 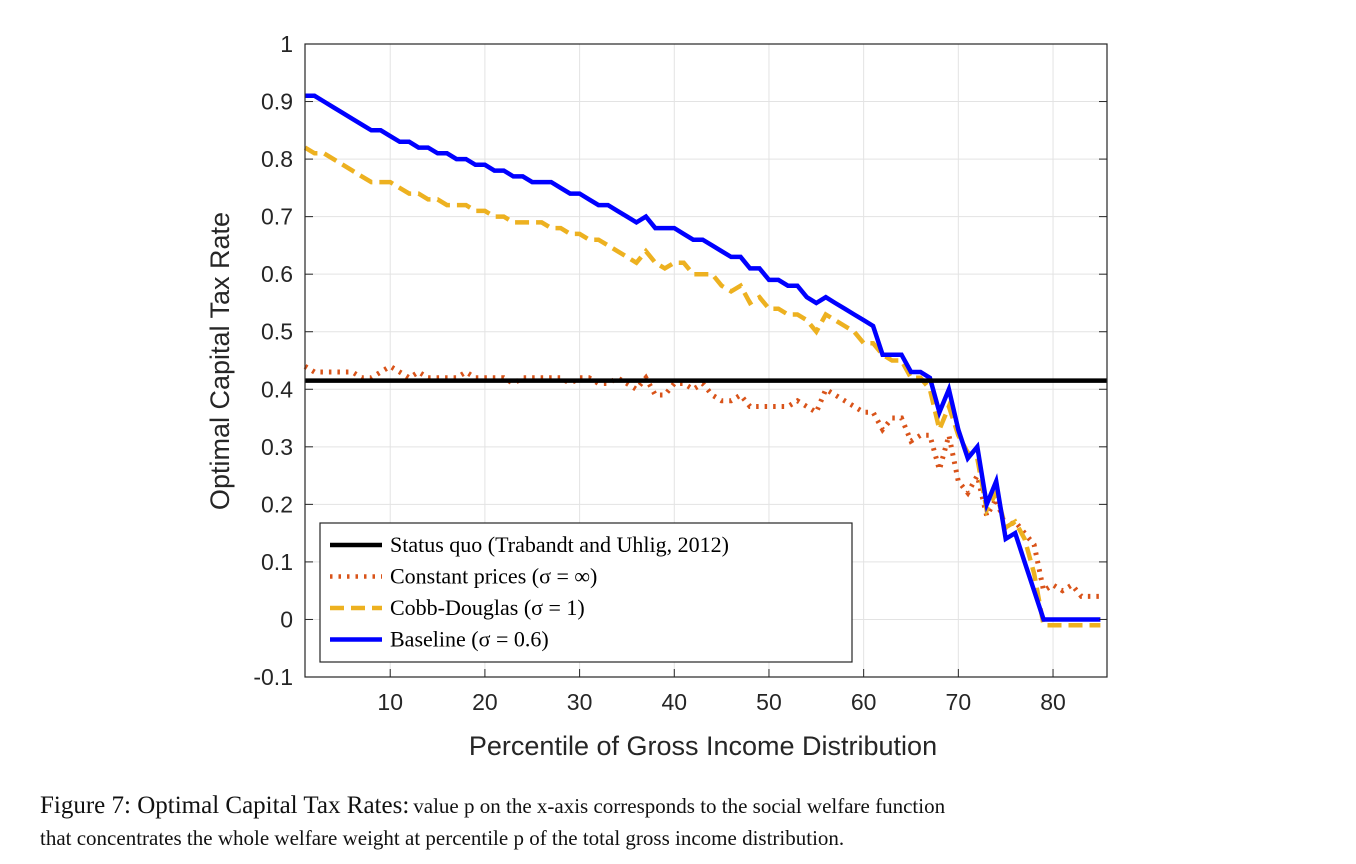 I want to click on x-tick-label: 80, so click(x=1053, y=702).